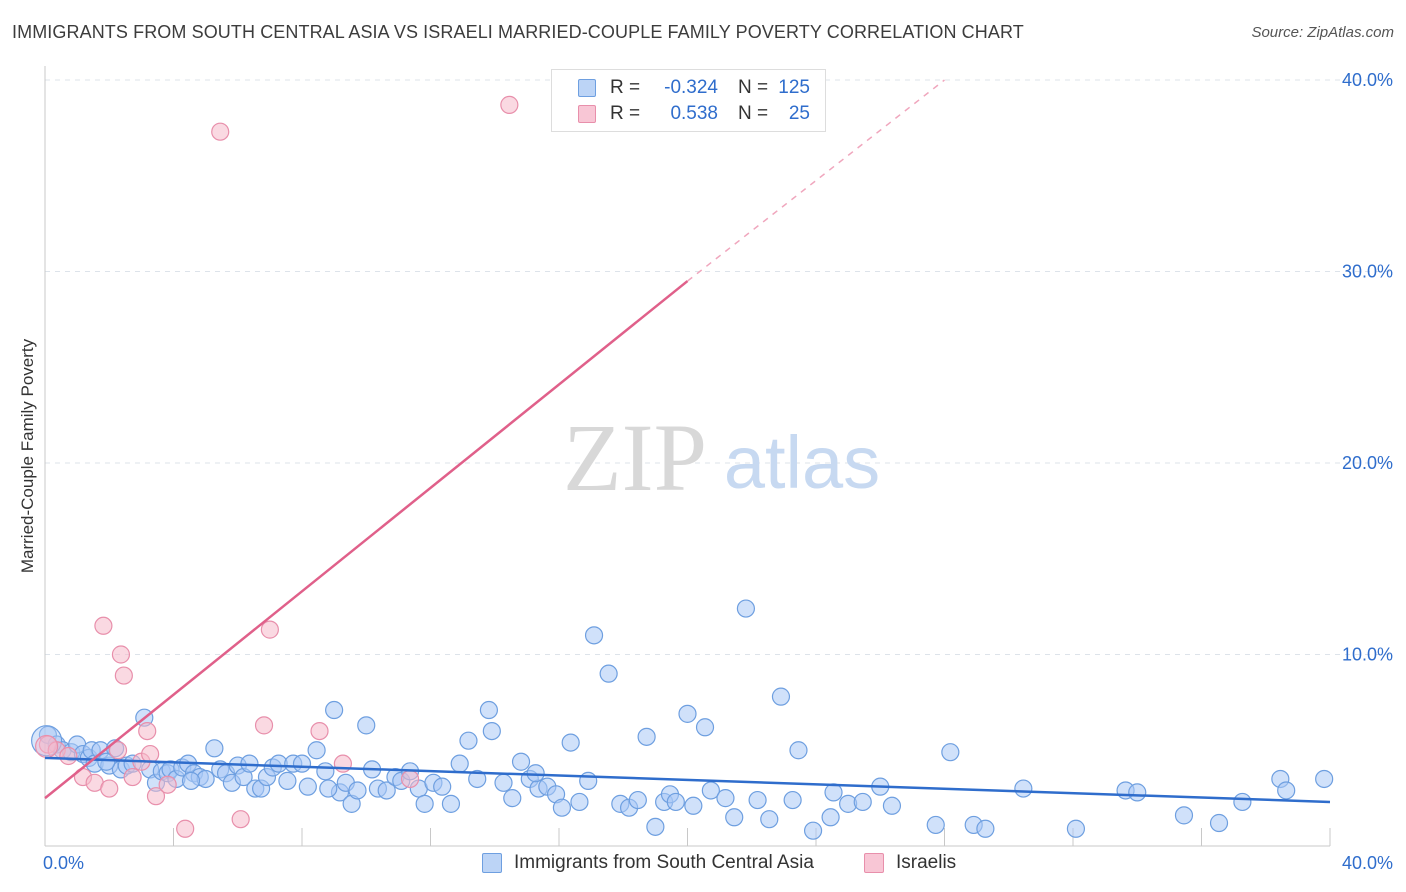 Image resolution: width=1406 pixels, height=892 pixels. I want to click on legend-label: Immigrants from South Central Asia, so click(664, 862).